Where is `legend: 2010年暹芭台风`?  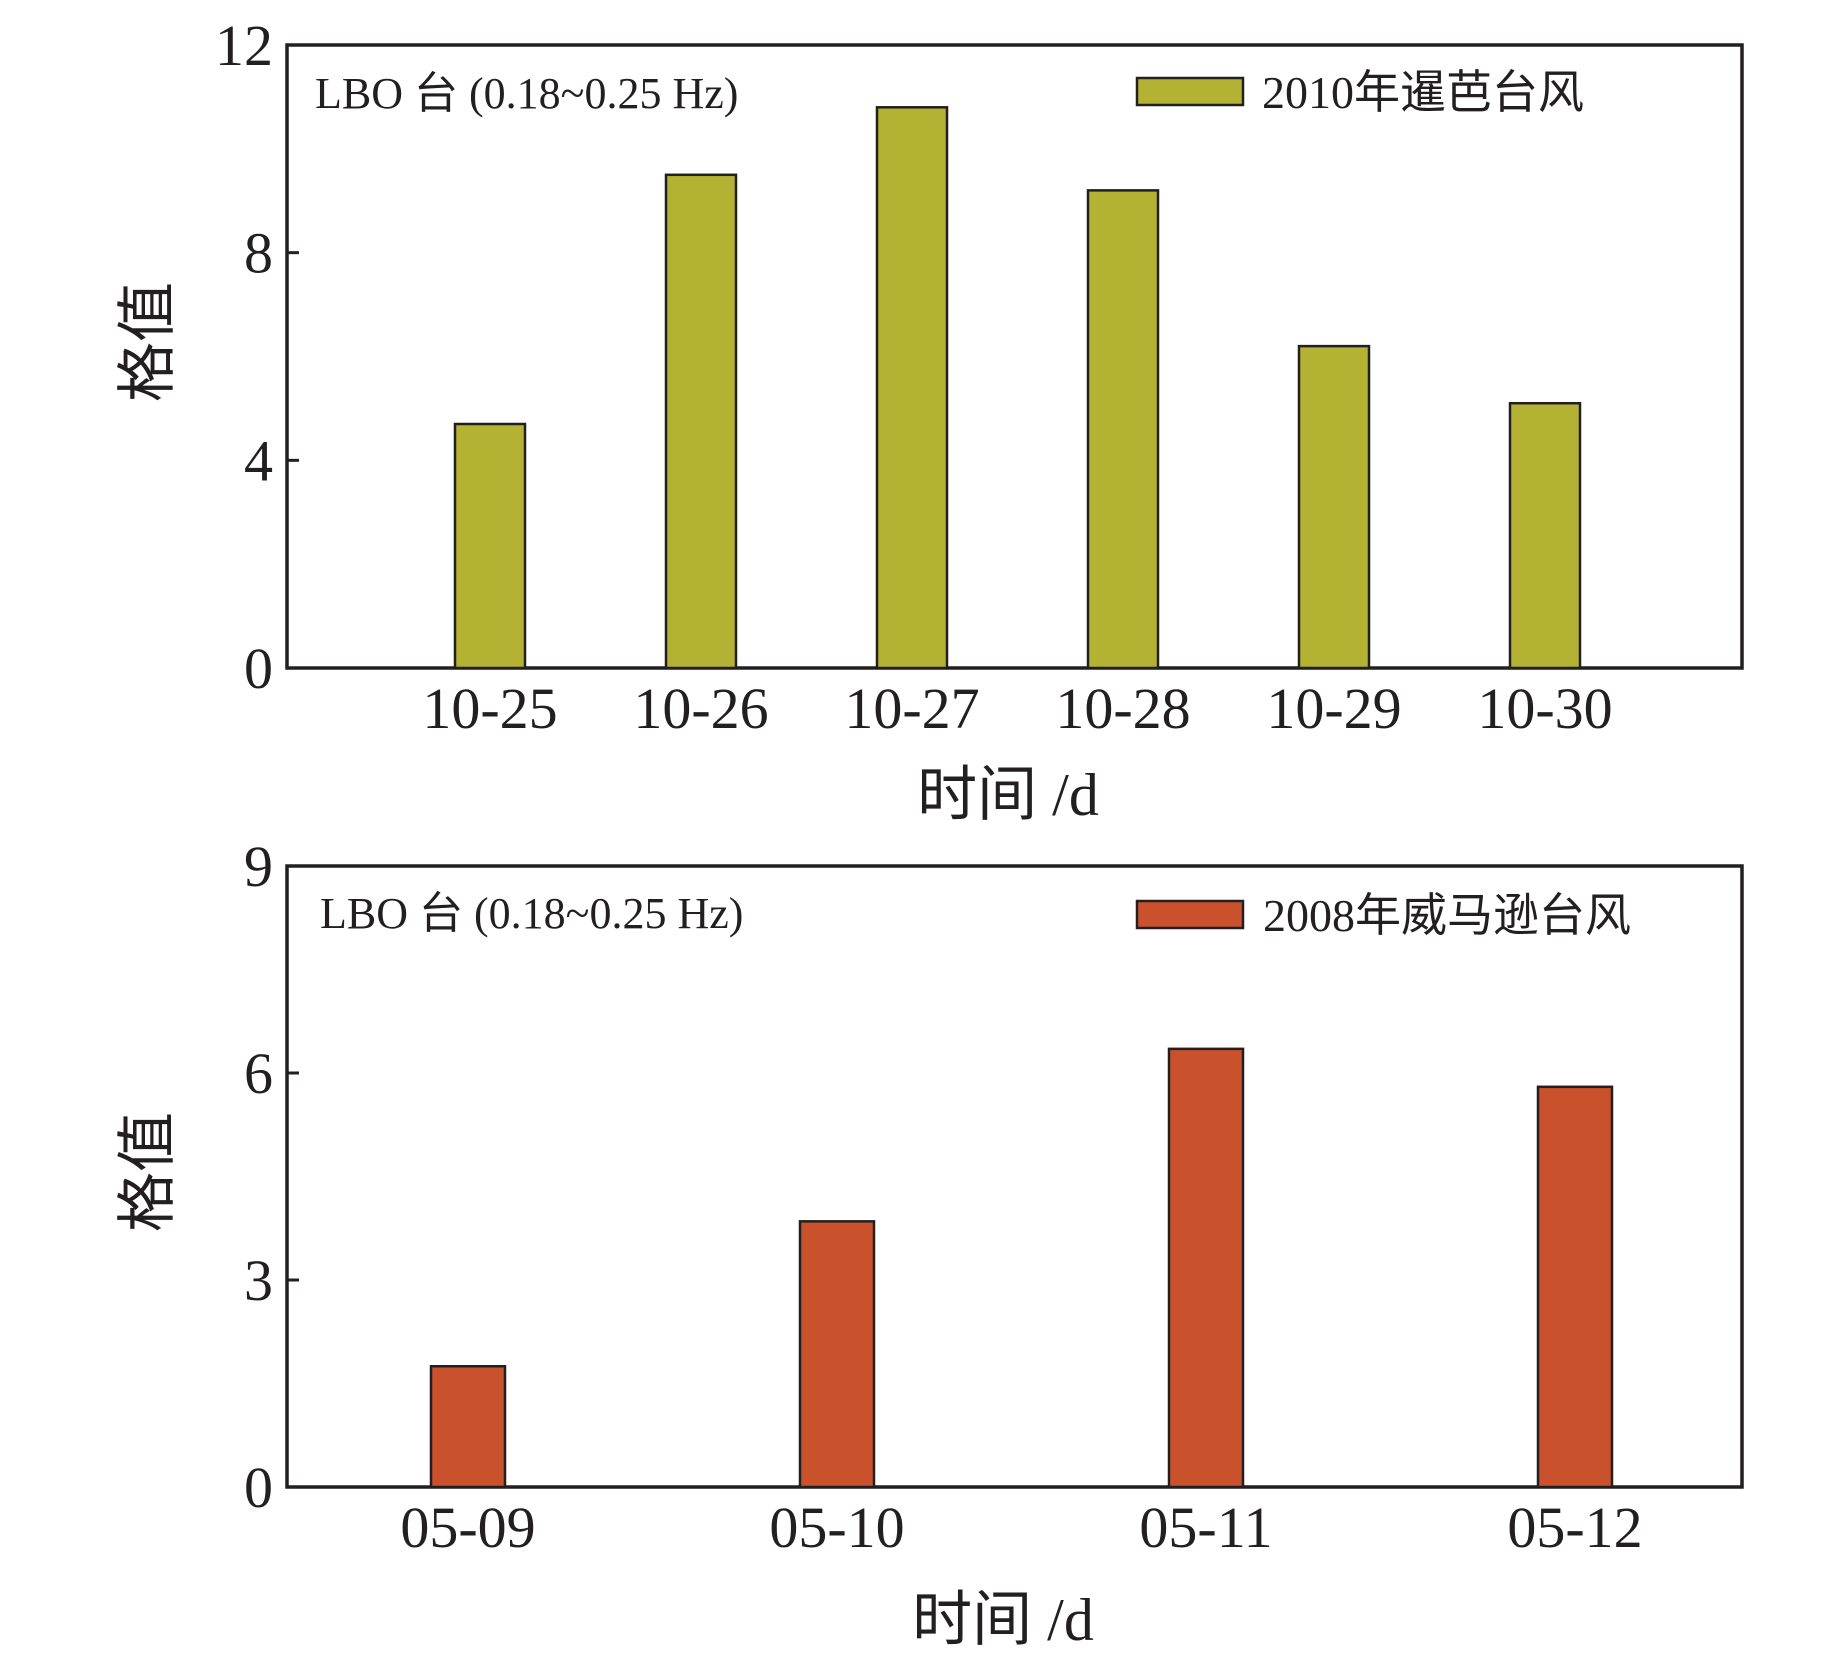 legend: 2010年暹芭台风 is located at coordinates (1359, 92).